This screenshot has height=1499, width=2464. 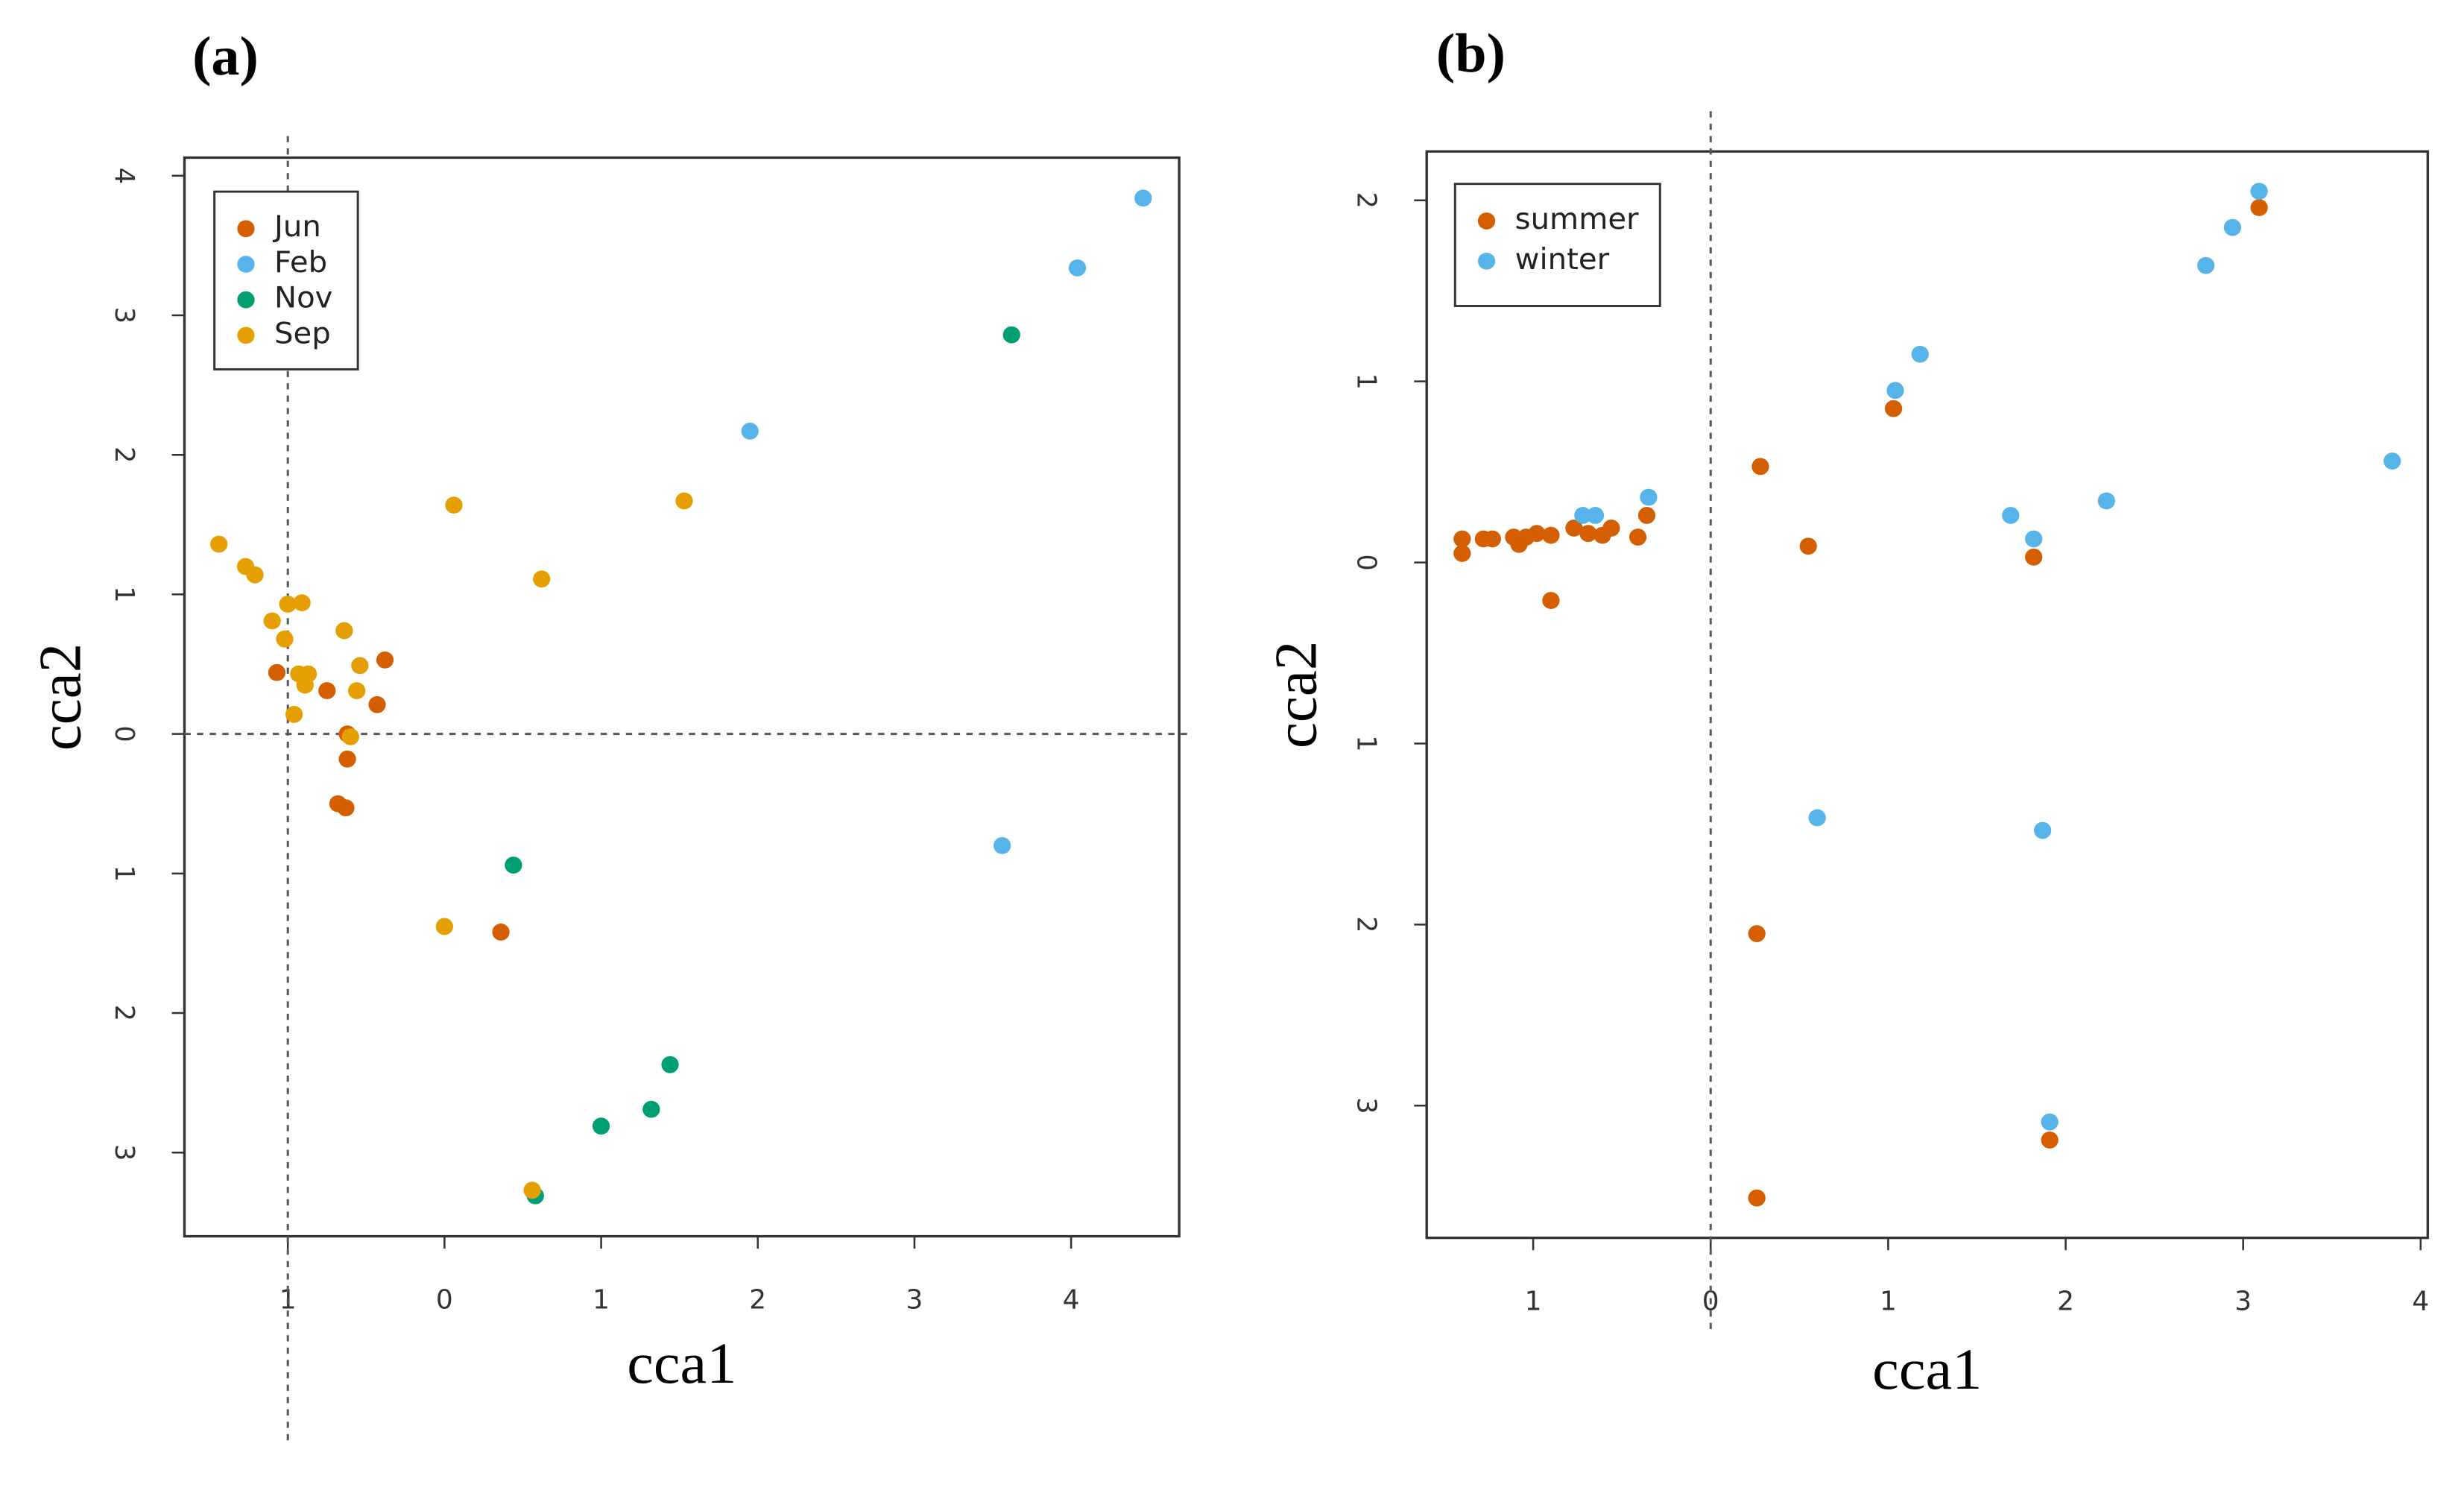 What do you see at coordinates (225, 56) in the screenshot?
I see `chart-title: (a)` at bounding box center [225, 56].